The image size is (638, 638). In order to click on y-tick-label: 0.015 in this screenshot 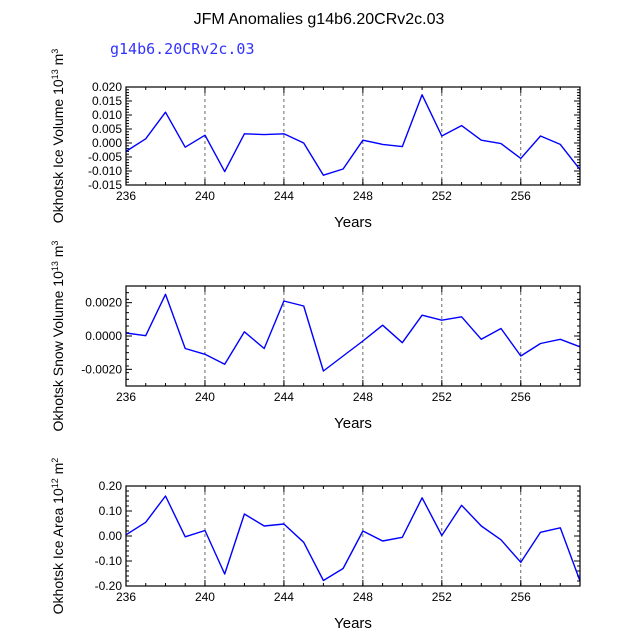, I will do `click(107, 101)`.